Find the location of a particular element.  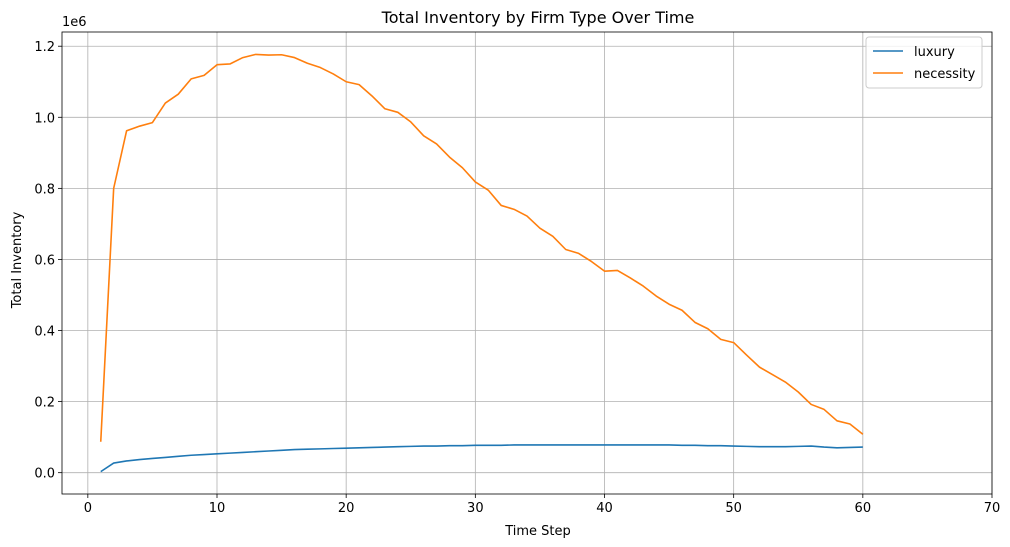

y-tick-label: 0.6 is located at coordinates (44, 260).